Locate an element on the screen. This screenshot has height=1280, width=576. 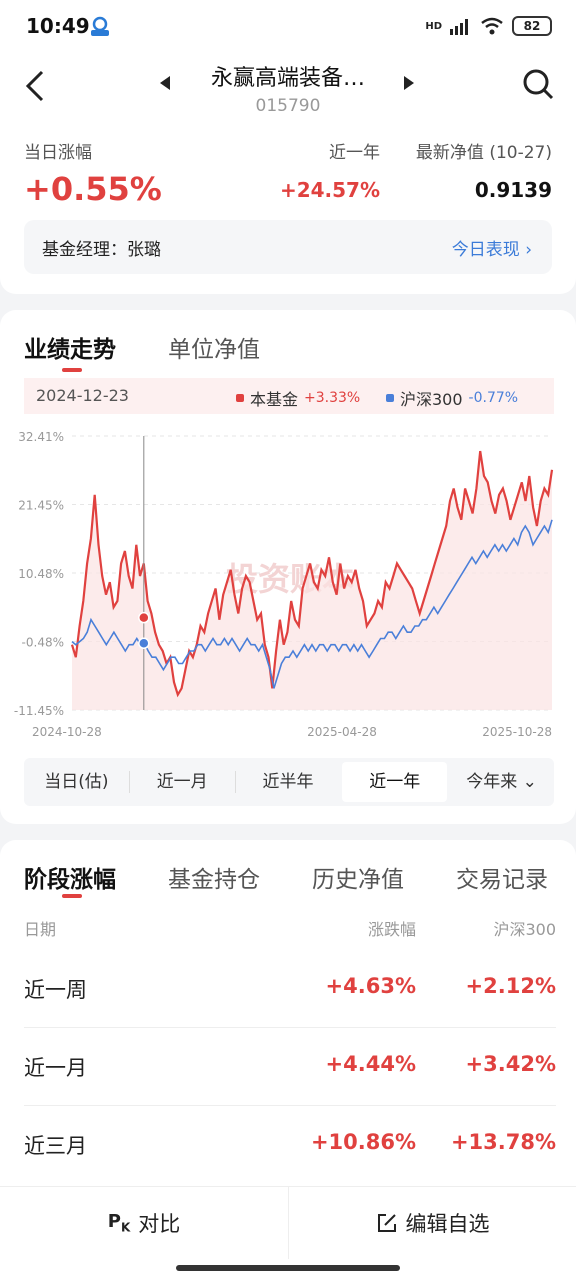
header: 永赢高端装备… 015790 is located at coordinates (288, 94).